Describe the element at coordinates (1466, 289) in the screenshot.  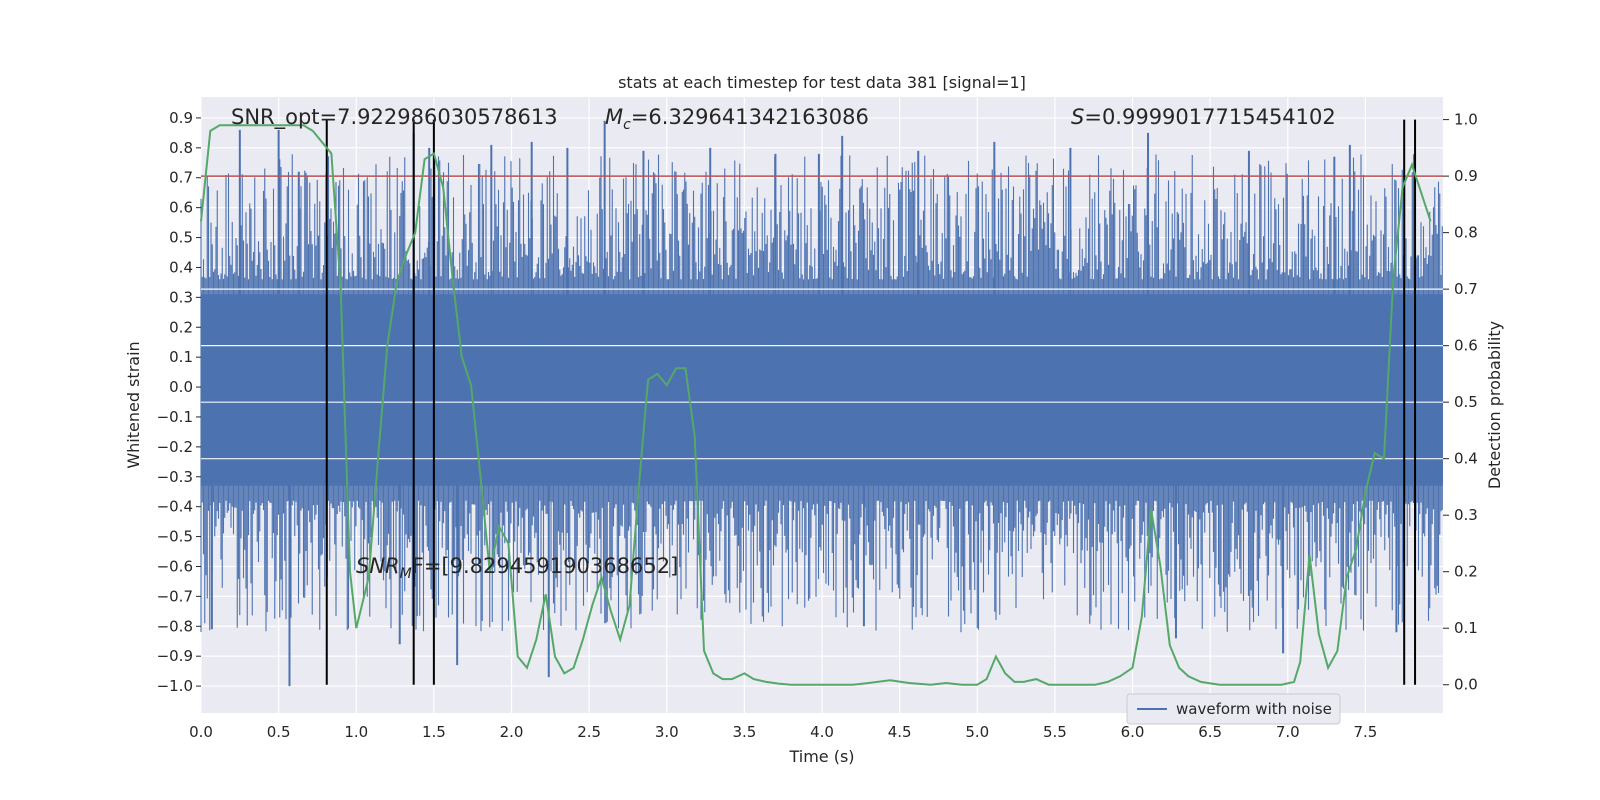
I see `y-right-tick-label: 0.7` at that location.